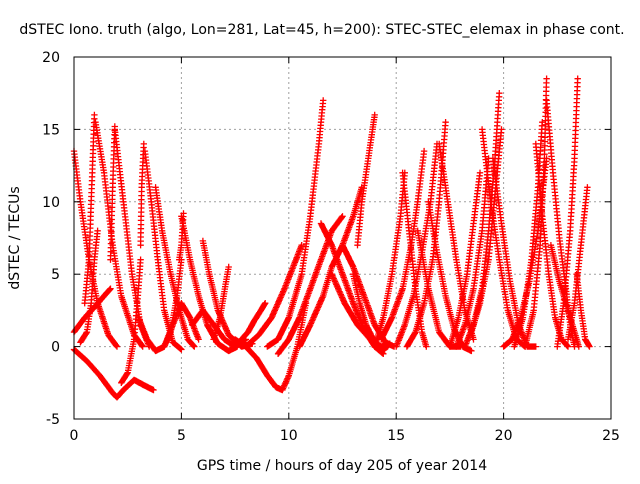 The image size is (640, 484). Describe the element at coordinates (74, 436) in the screenshot. I see `x-tick-label: 0` at that location.